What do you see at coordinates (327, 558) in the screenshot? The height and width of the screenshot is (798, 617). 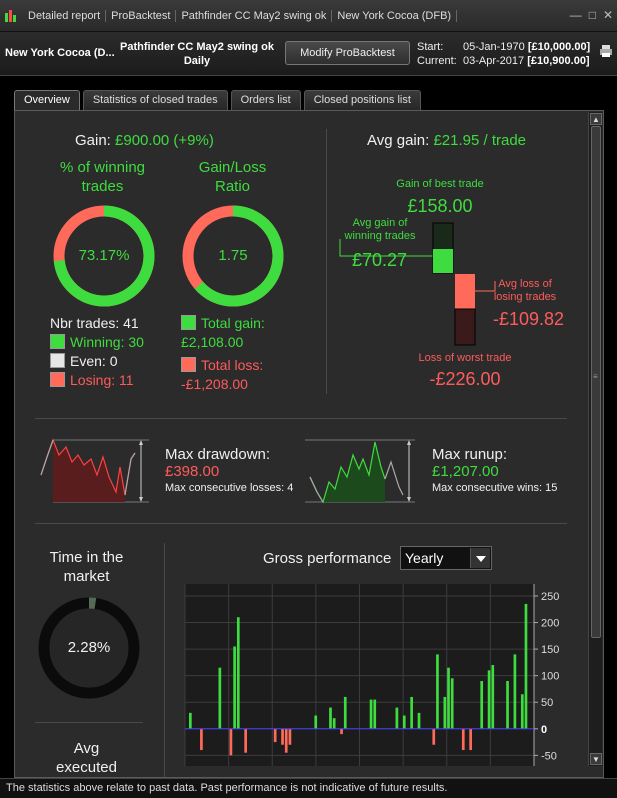 I see `gross-performance-label: Gross performance` at bounding box center [327, 558].